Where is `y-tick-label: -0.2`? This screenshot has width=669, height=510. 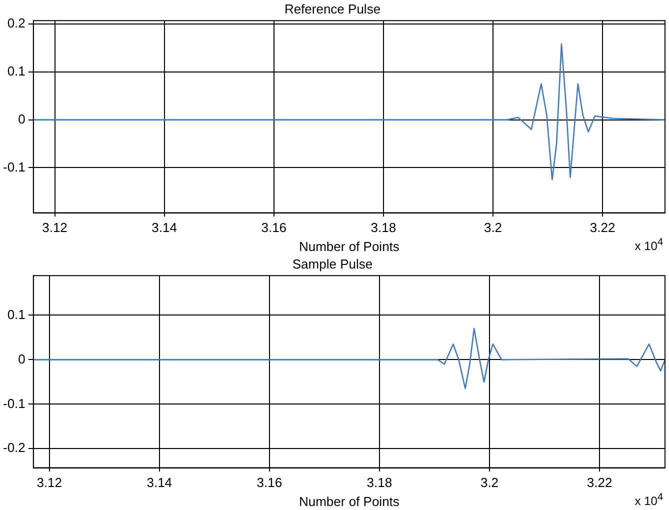
y-tick-label: -0.2 is located at coordinates (14, 448).